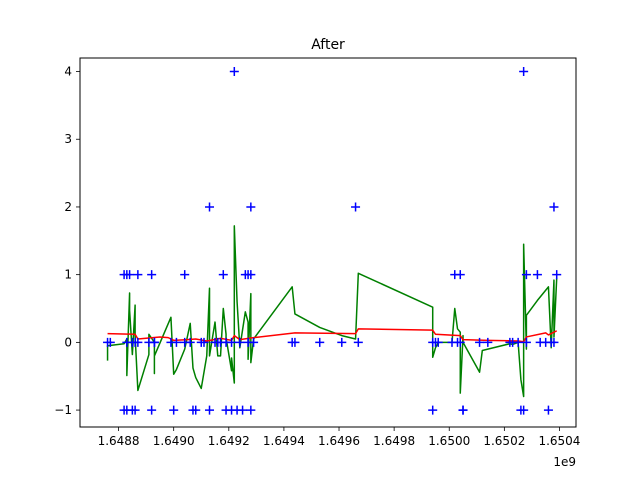  Describe the element at coordinates (68, 342) in the screenshot. I see `y-tick-label: 0` at that location.